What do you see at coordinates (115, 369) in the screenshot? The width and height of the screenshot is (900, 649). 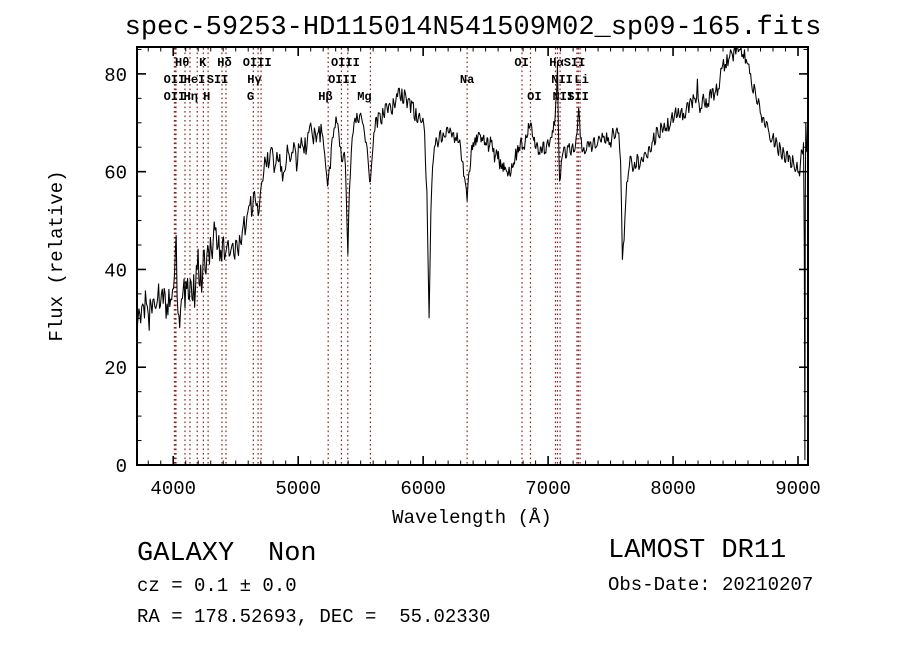 I see `y-tick-label: 20` at bounding box center [115, 369].